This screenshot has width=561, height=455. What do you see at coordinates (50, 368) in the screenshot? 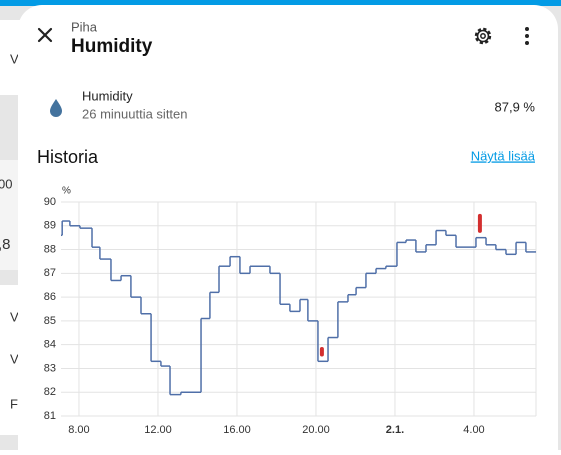
I see `y-tick-label: 83` at bounding box center [50, 368].